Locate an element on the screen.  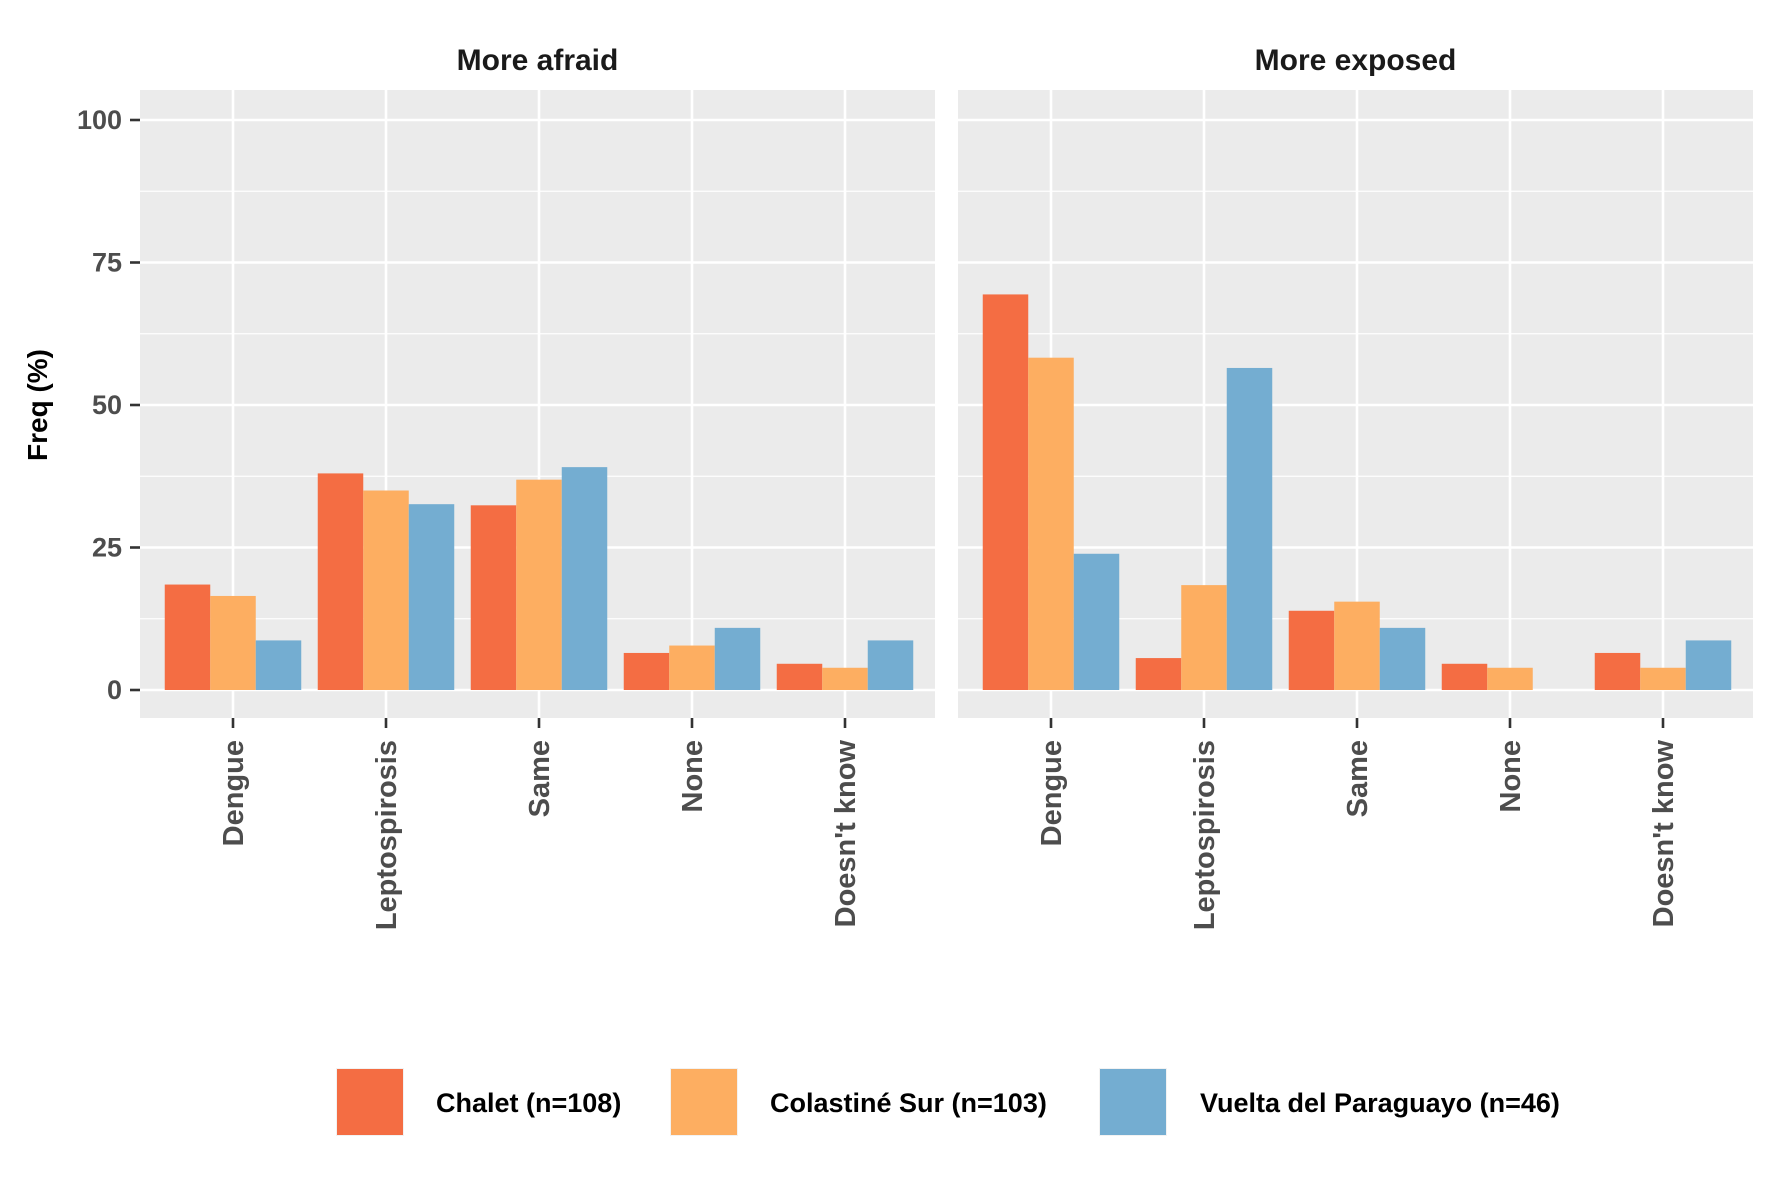
legend-label: Vuelta del Paraguayo (n=46) is located at coordinates (1380, 1103).